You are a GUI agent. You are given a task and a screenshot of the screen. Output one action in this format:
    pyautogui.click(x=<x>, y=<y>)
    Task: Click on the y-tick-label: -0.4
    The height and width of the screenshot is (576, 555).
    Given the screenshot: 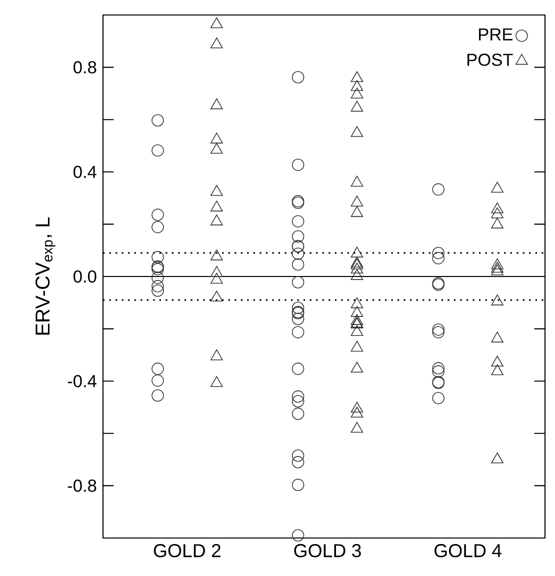 What is the action you would take?
    pyautogui.click(x=82, y=381)
    